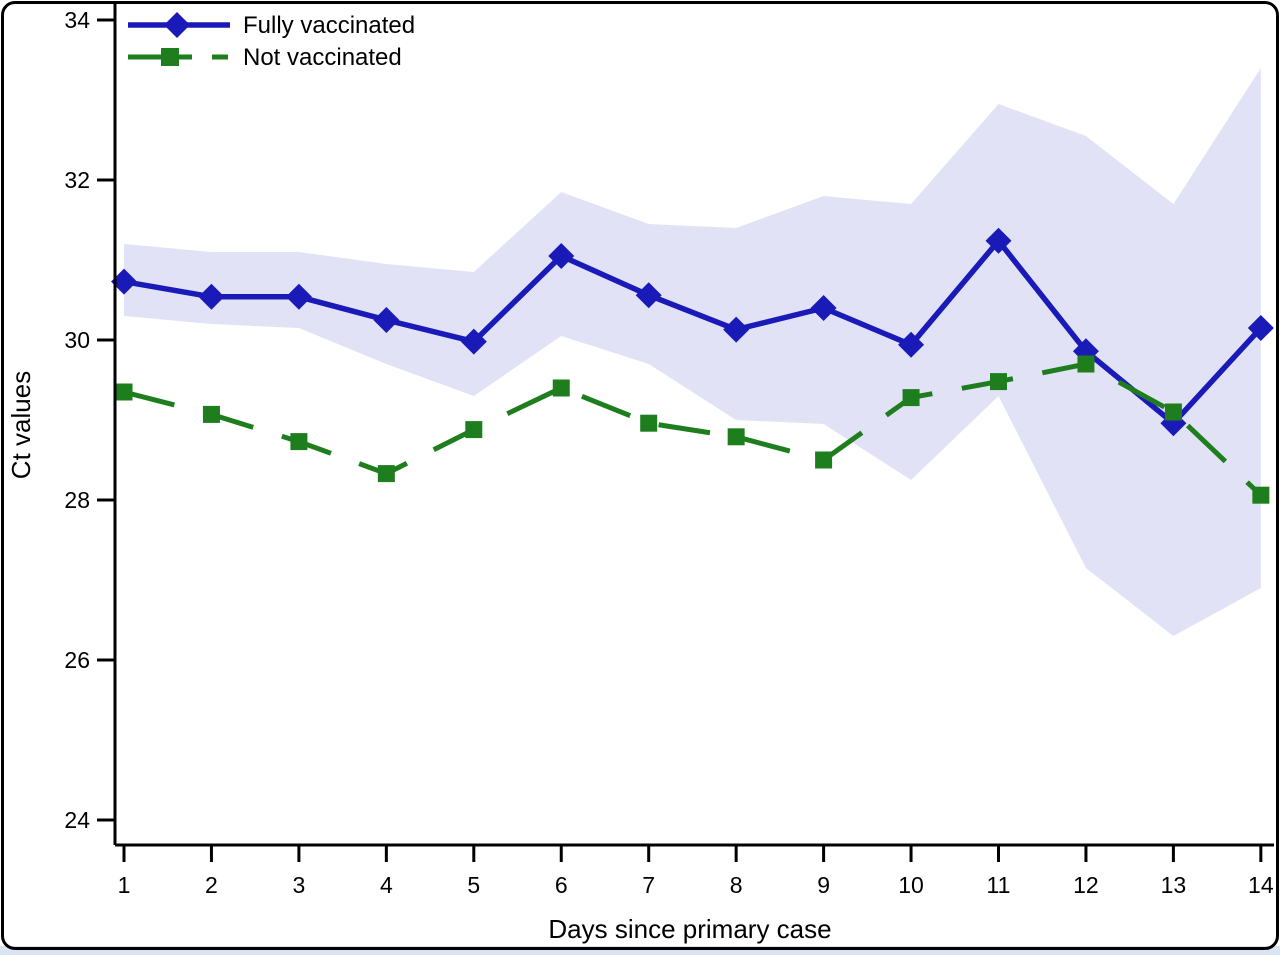 The height and width of the screenshot is (955, 1280). Describe the element at coordinates (473, 885) in the screenshot. I see `x-tick-label-5: 5` at that location.